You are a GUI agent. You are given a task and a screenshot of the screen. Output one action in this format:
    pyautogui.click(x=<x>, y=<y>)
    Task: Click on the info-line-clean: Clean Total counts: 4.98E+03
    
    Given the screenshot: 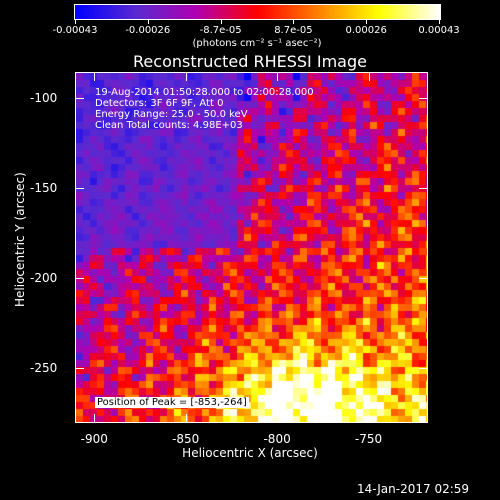 What is the action you would take?
    pyautogui.click(x=169, y=125)
    